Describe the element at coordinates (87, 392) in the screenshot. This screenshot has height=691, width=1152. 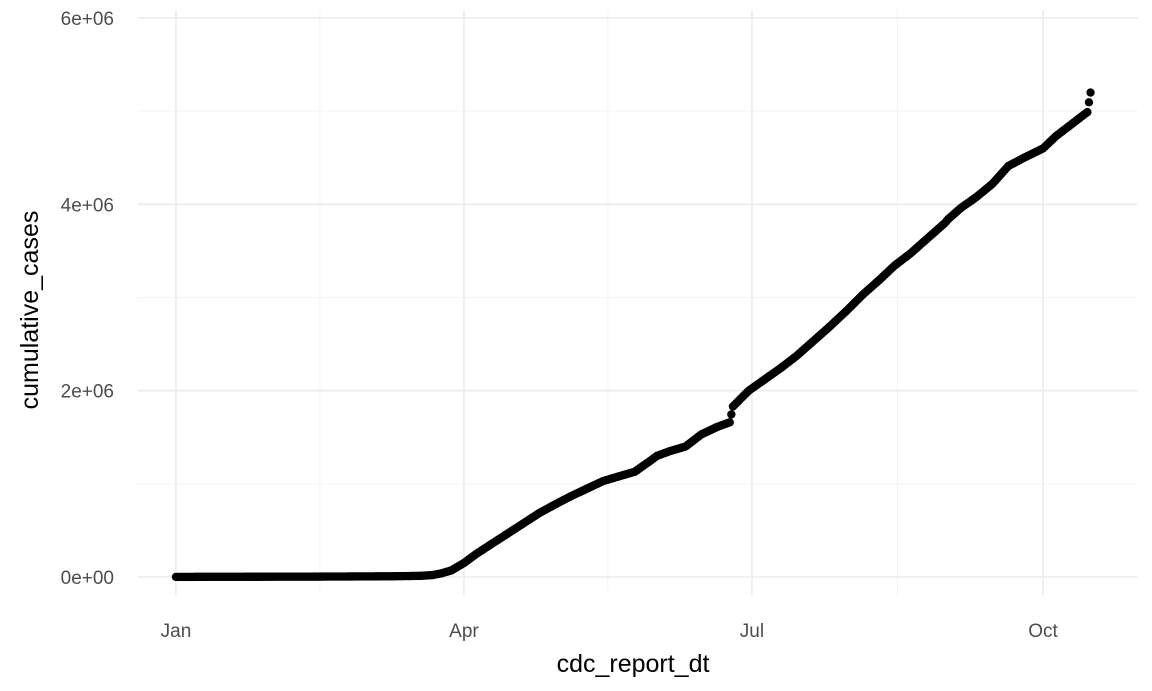
I see `y-tick-label: 2e+06` at that location.